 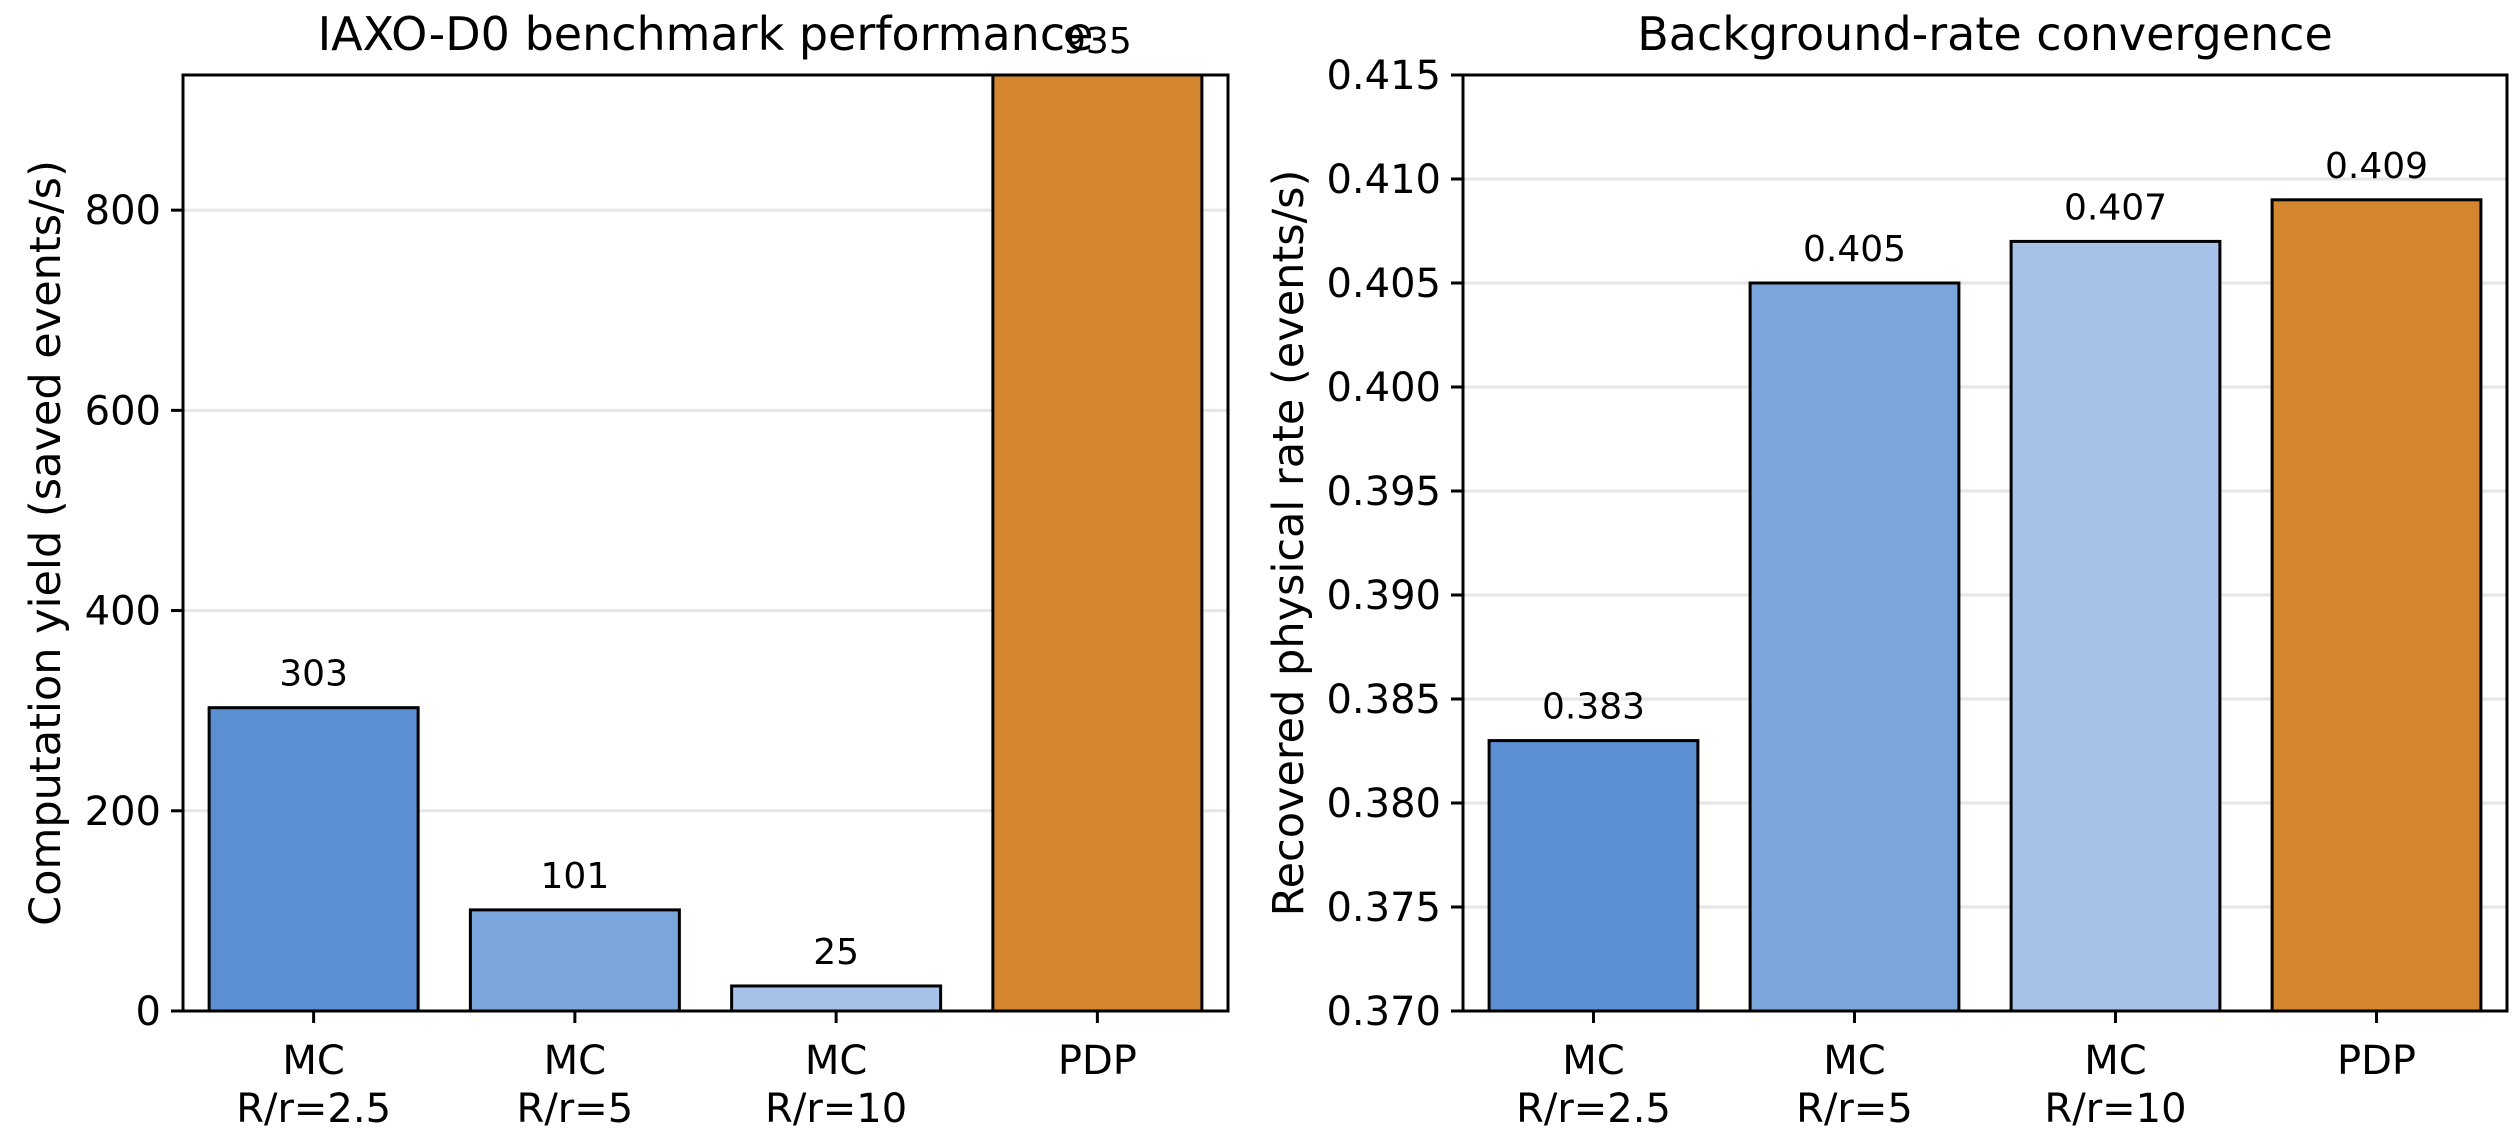 What do you see at coordinates (123, 411) in the screenshot?
I see `y-tick-label: 600` at bounding box center [123, 411].